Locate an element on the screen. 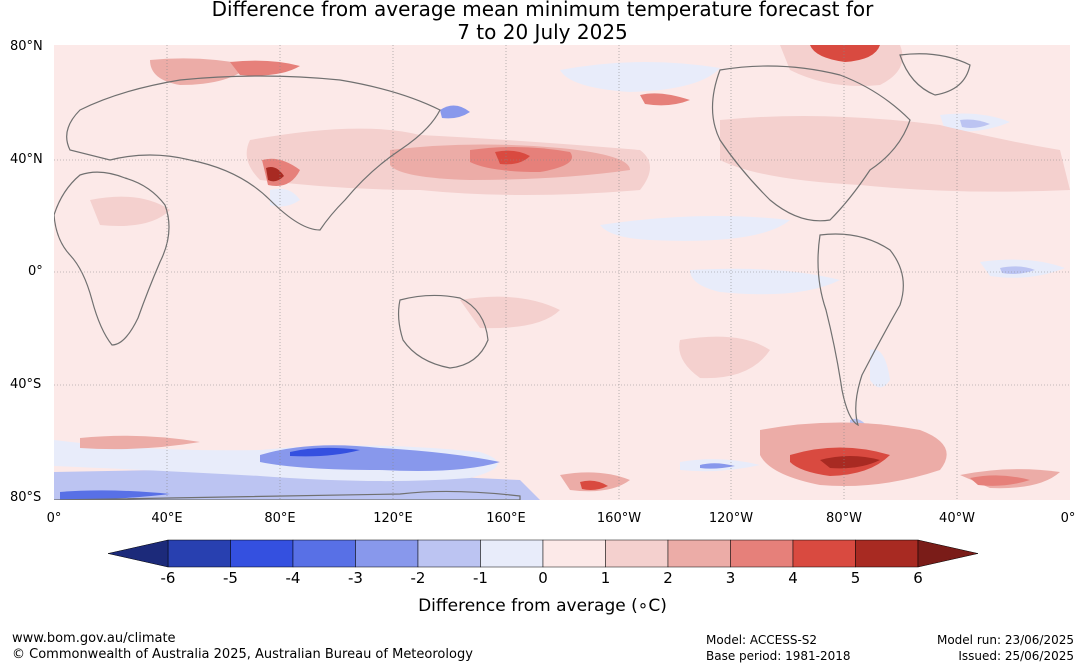 The height and width of the screenshot is (667, 1085). lat-label-80s: 80°S is located at coordinates (26, 497).